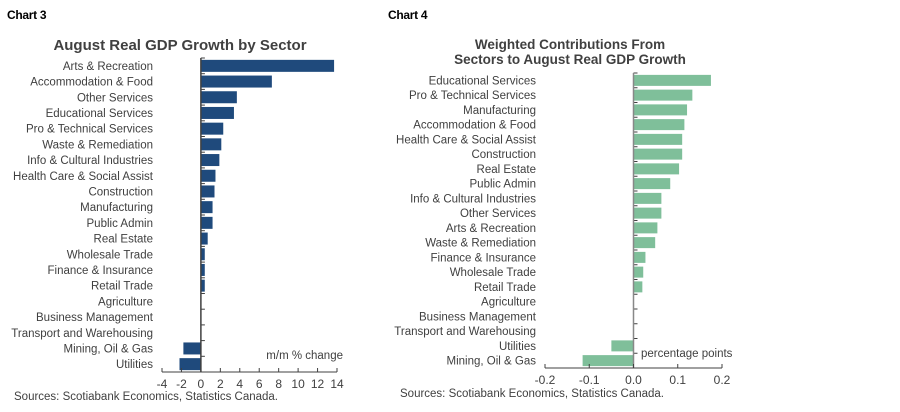 Image resolution: width=900 pixels, height=412 pixels. What do you see at coordinates (491, 229) in the screenshot?
I see `chart4-category-label: Arts & Recreation` at bounding box center [491, 229].